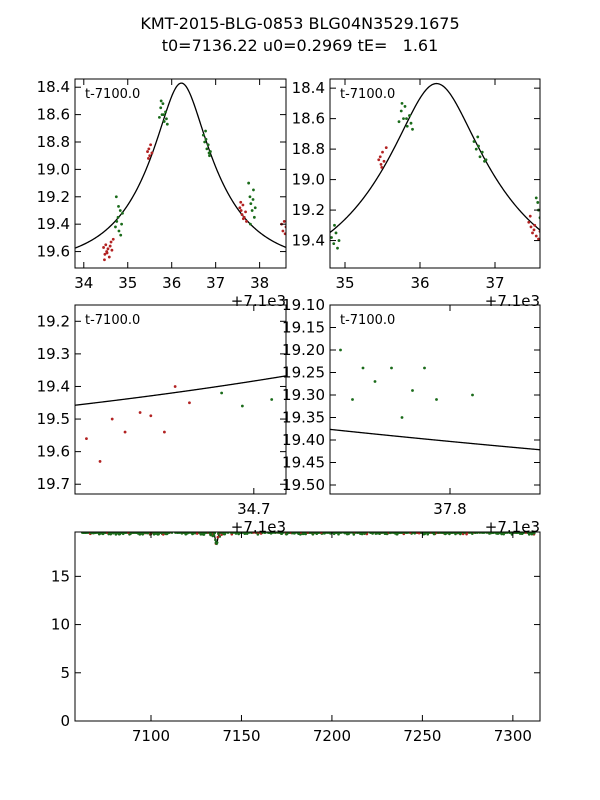  Describe the element at coordinates (303, 485) in the screenshot. I see `y-tick-label: 19.50` at that location.